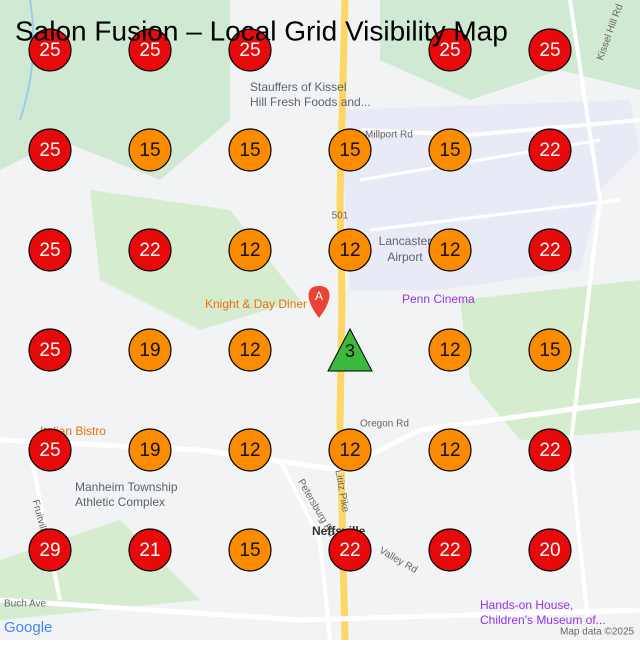  I want to click on place-label: Airport, so click(405, 257).